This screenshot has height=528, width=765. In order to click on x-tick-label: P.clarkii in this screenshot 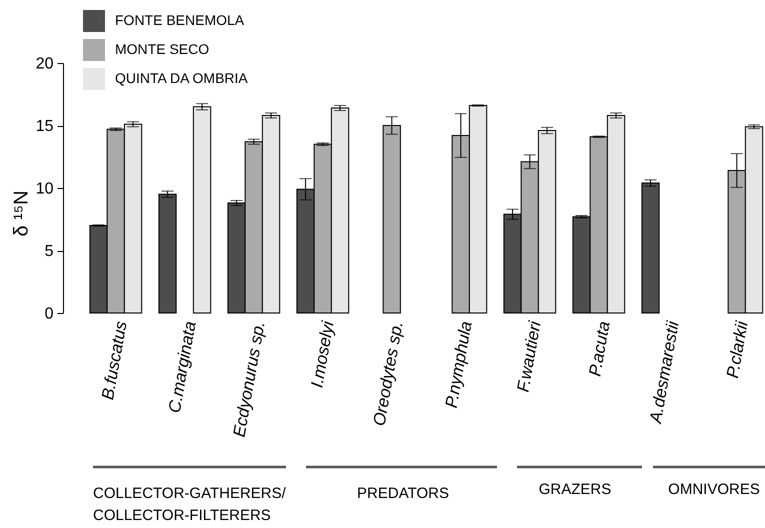, I will do `click(737, 349)`.